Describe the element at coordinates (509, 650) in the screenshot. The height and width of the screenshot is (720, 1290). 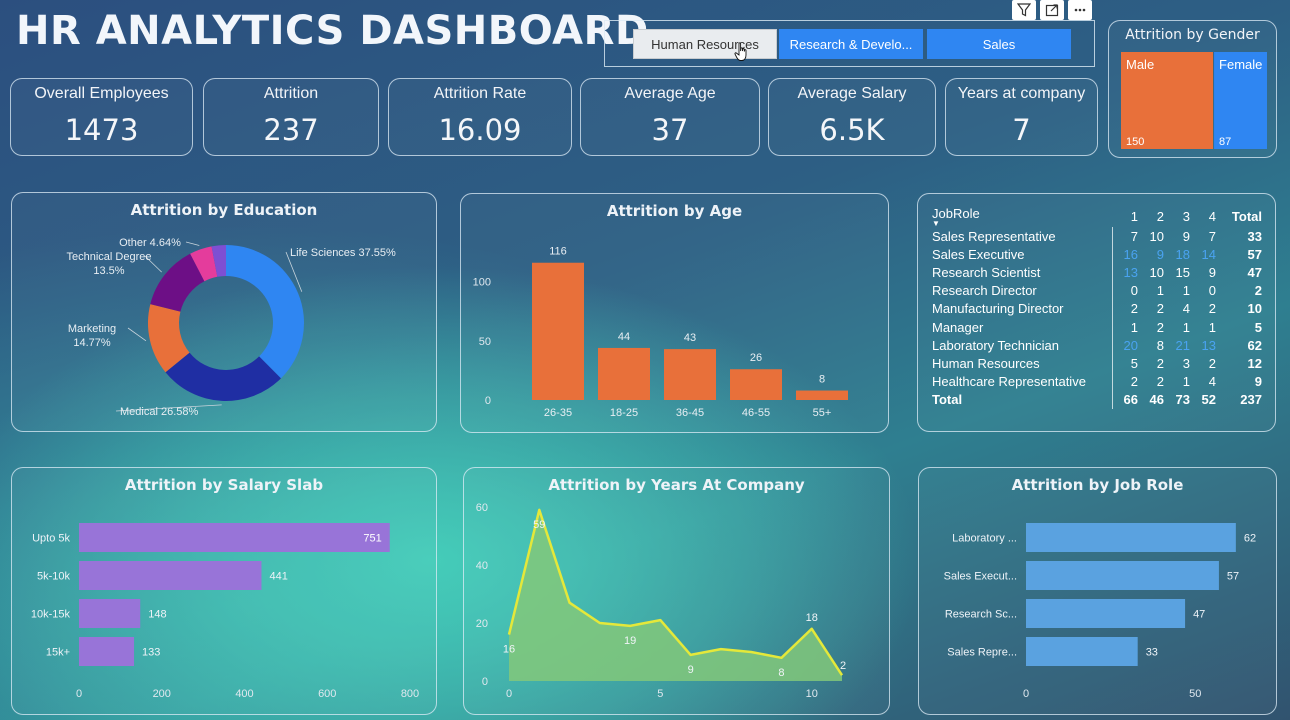
I see `data-label: 16` at that location.